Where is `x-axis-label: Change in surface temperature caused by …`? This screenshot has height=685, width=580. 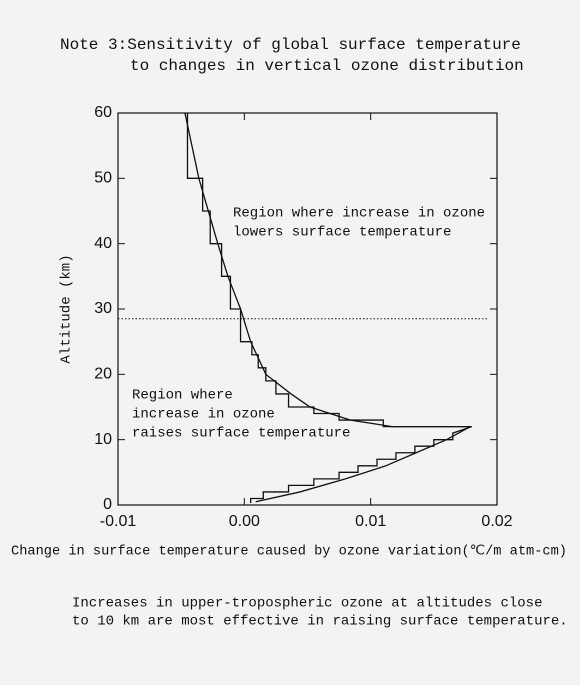
x-axis-label: Change in surface temperature caused by … is located at coordinates (289, 552).